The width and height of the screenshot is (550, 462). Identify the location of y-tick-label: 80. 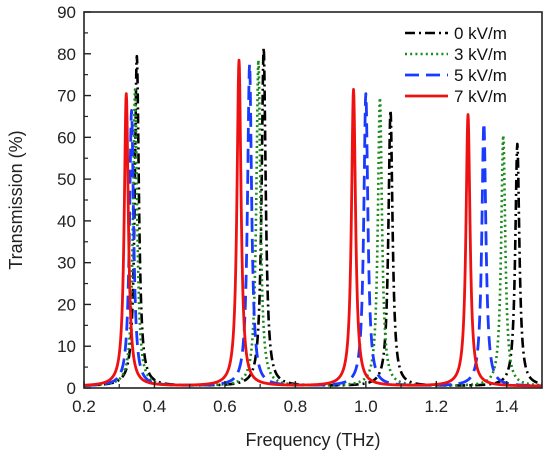
(66, 54).